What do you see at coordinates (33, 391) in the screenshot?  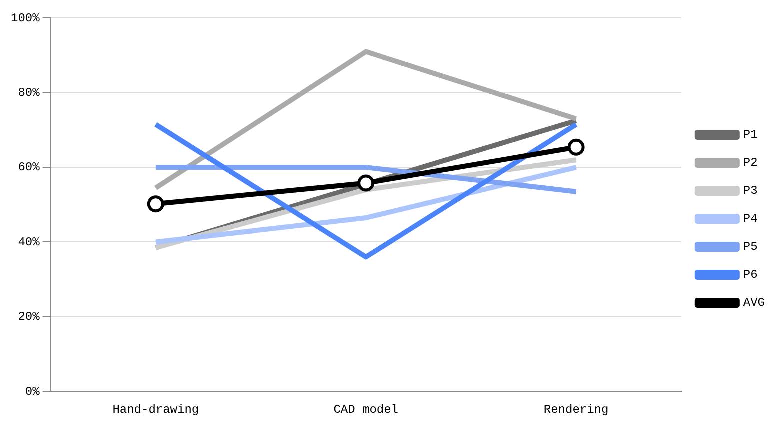 I see `y-tick-label: 0%` at bounding box center [33, 391].